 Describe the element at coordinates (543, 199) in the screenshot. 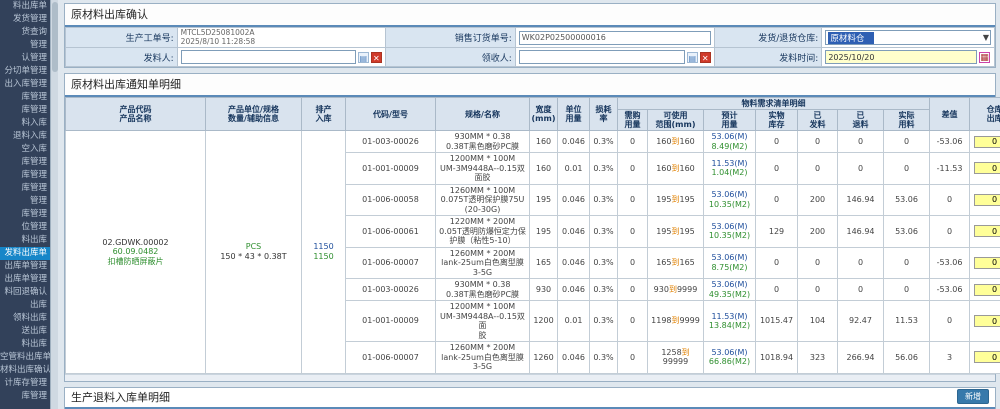

I see `width-value: 195` at that location.